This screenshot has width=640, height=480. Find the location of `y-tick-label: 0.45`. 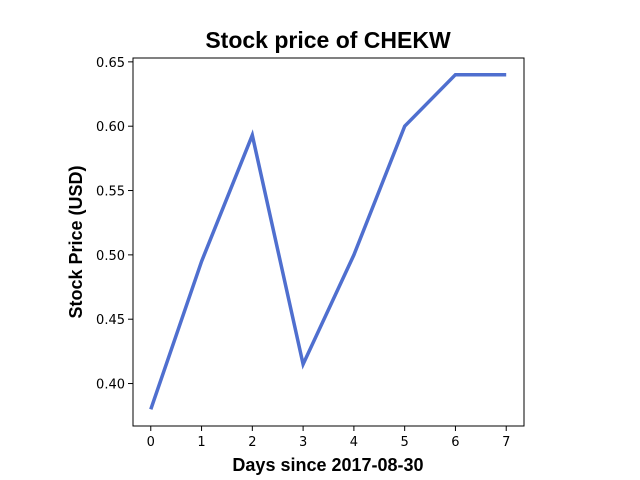

y-tick-label: 0.45 is located at coordinates (110, 320).